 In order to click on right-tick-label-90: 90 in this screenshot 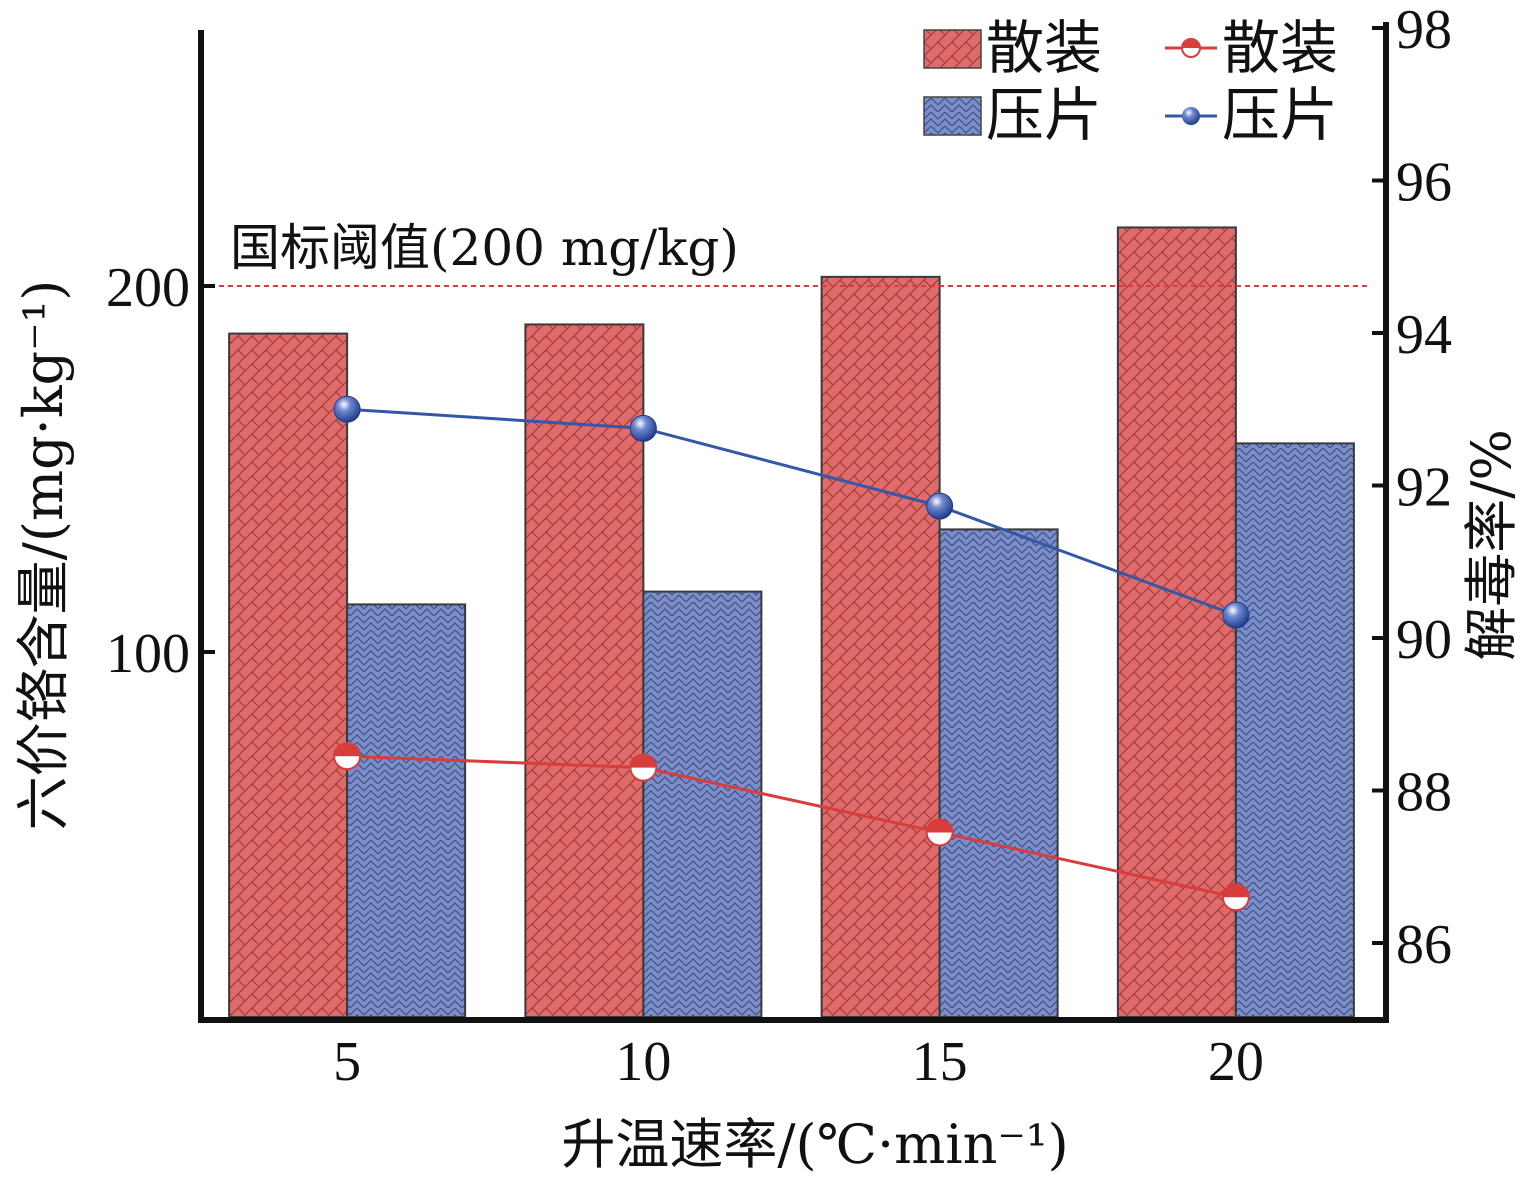, I will do `click(1424, 640)`.